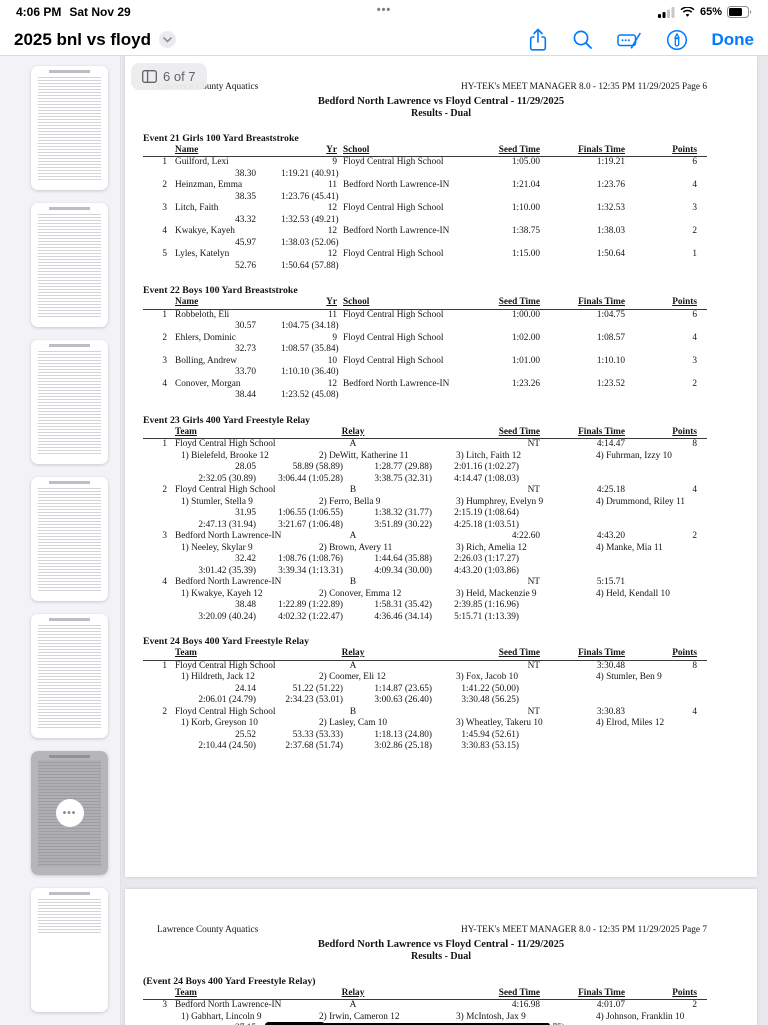 The width and height of the screenshot is (768, 1025). I want to click on event-title: (Event 24 Boys 400 Yard Freestyle Relay), so click(229, 981).